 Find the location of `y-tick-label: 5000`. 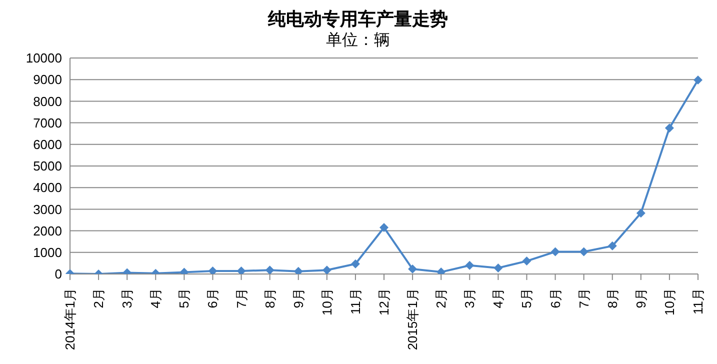

y-tick-label: 5000 is located at coordinates (47, 166).